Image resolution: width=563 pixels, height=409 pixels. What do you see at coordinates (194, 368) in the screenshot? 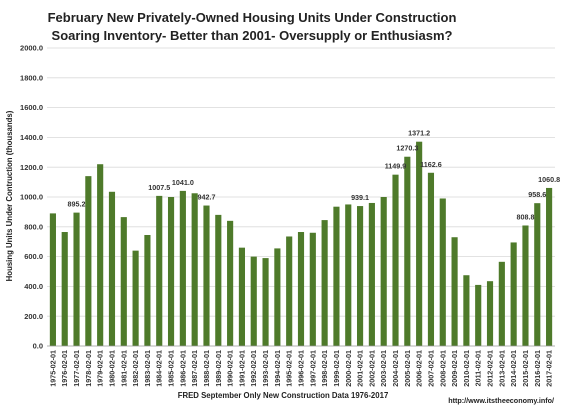
I see `x-tick-label: 1987-02-01` at bounding box center [194, 368].